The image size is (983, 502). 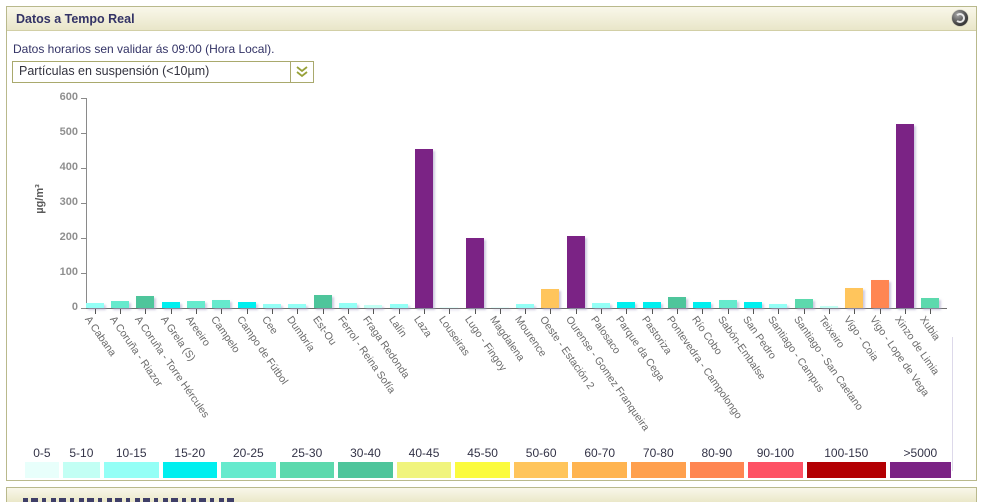 What do you see at coordinates (163, 72) in the screenshot?
I see `pollutant-select: Partículas en suspensión (<10µm)` at bounding box center [163, 72].